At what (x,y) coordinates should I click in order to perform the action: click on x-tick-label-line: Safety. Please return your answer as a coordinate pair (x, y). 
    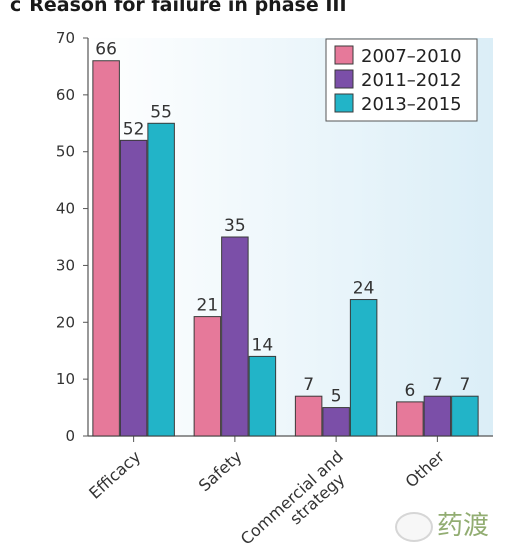
    Looking at the image, I should click on (220, 471).